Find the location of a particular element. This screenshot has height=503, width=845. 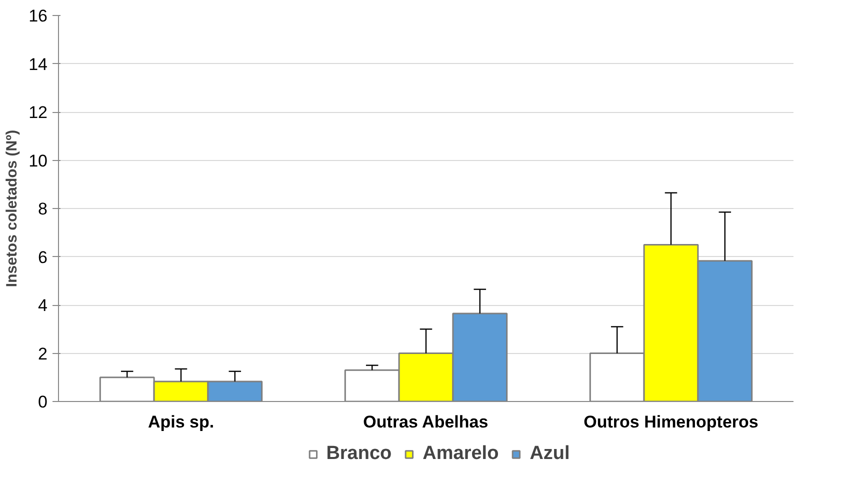

y-tick-label: 16 is located at coordinates (38, 16).